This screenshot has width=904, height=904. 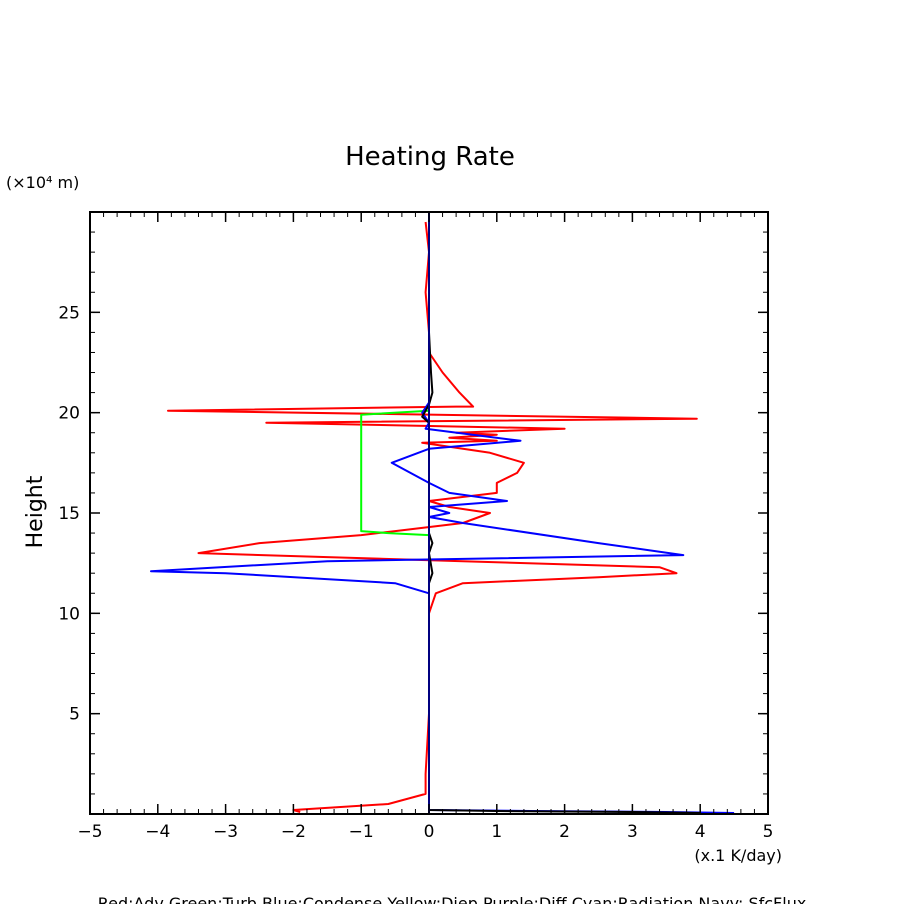 What do you see at coordinates (89, 832) in the screenshot?
I see `x-tick-label: −5` at bounding box center [89, 832].